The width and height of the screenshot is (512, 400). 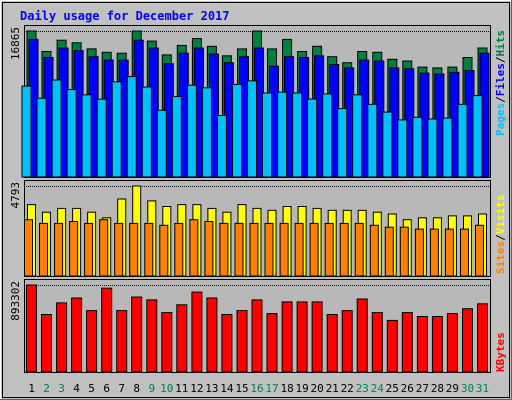 I want to click on x-label-day-11: 11, so click(x=181, y=388).